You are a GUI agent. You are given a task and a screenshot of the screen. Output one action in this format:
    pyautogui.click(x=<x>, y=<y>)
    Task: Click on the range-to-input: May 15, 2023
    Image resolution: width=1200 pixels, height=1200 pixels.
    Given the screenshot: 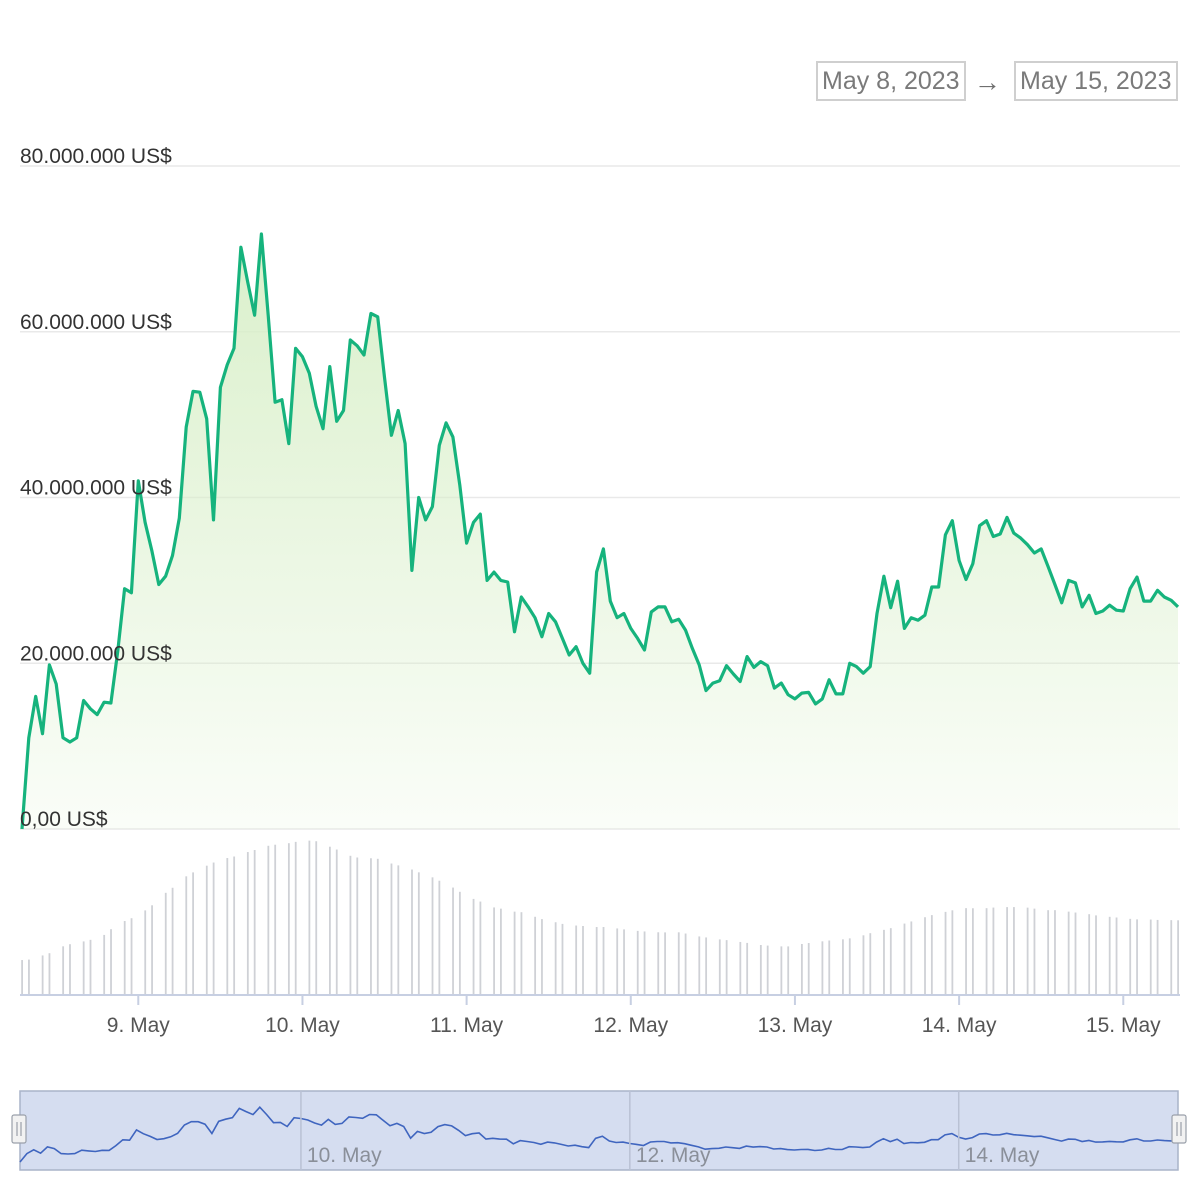 What is the action you would take?
    pyautogui.click(x=1096, y=81)
    